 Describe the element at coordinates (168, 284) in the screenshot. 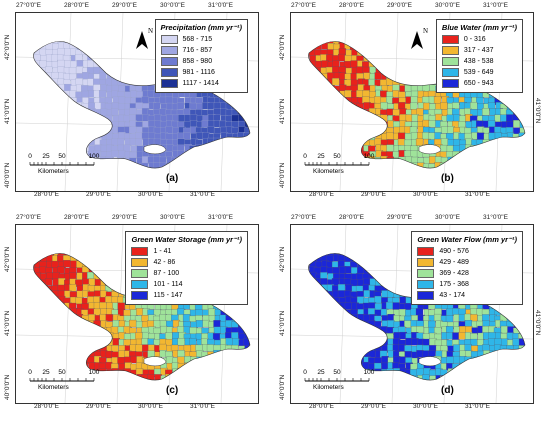

I see `legend-label: 101 - 114` at that location.